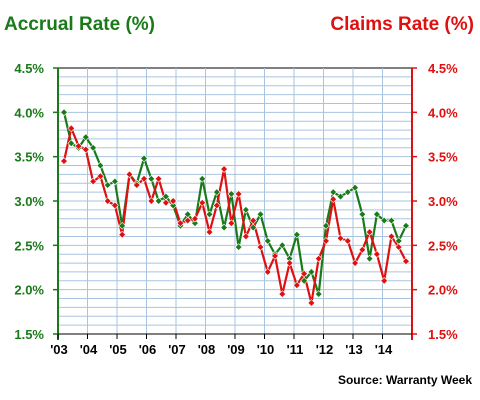  What do you see at coordinates (29, 290) in the screenshot?
I see `left-tick-label: 2.0%` at bounding box center [29, 290].